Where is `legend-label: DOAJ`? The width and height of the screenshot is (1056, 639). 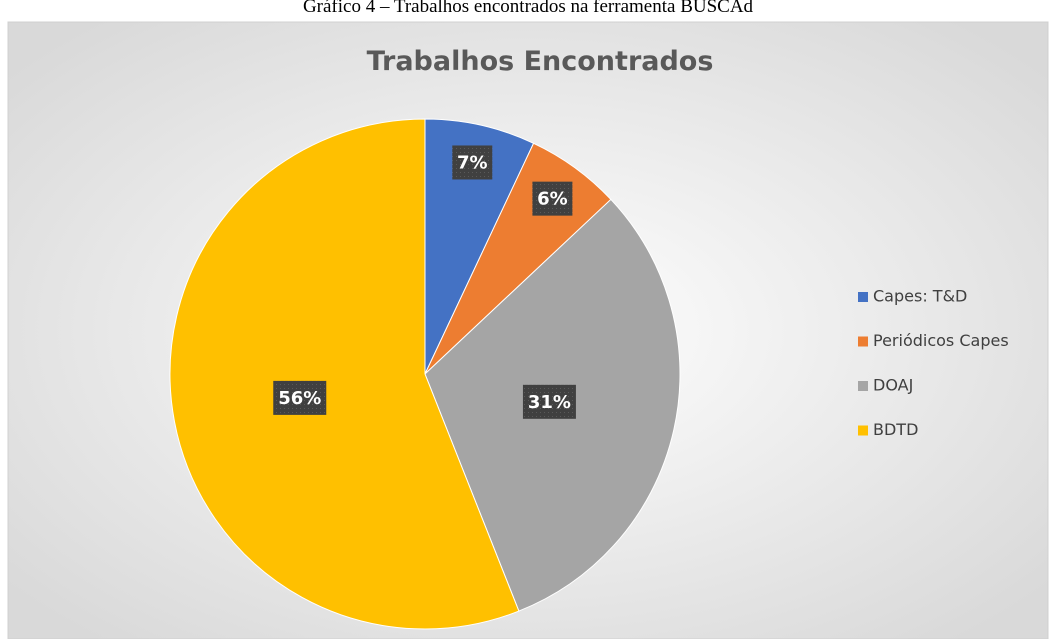
legend-label: DOAJ is located at coordinates (893, 385).